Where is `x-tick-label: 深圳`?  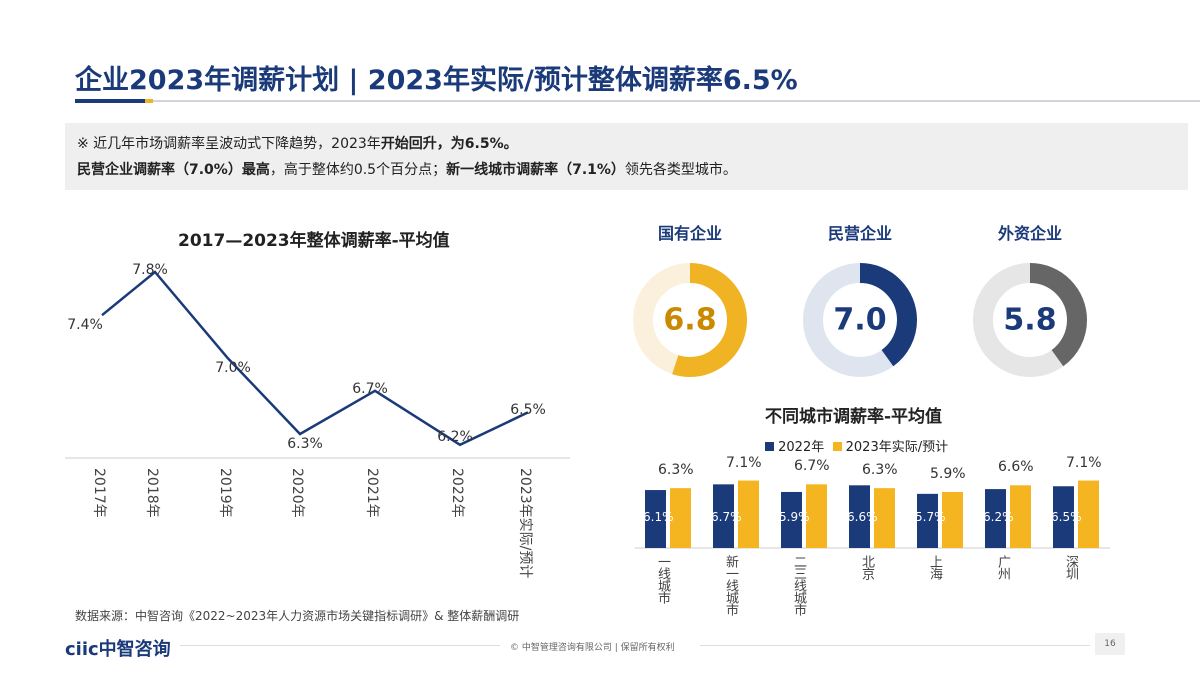 x-tick-label: 深圳 is located at coordinates (1070, 567).